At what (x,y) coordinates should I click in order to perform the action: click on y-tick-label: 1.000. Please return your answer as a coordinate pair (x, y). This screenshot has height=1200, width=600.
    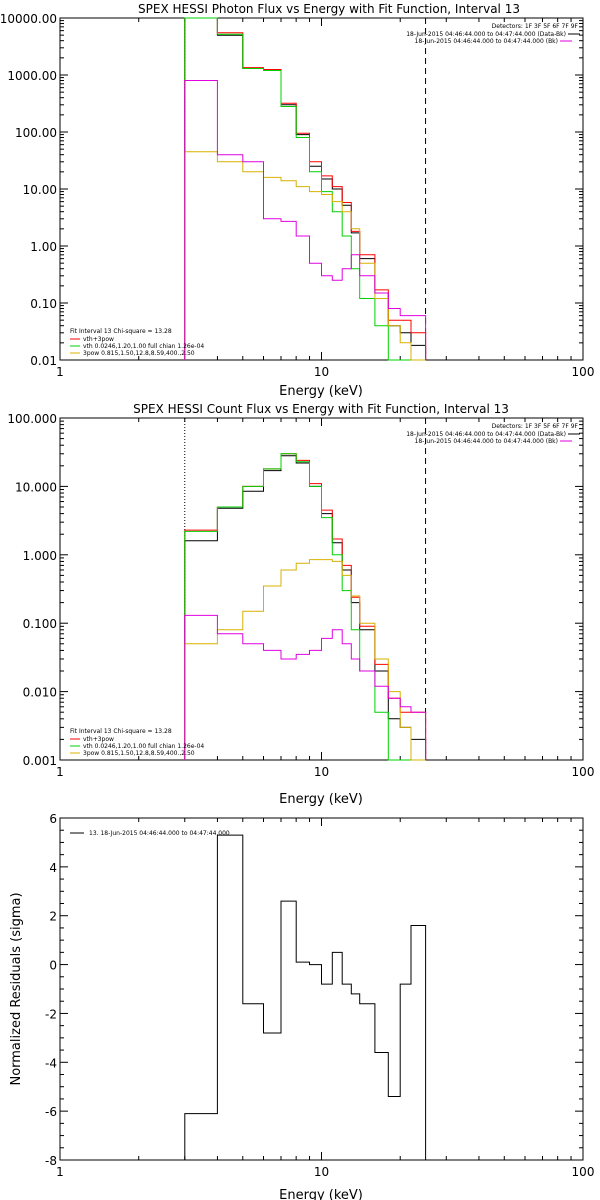
    Looking at the image, I should click on (40, 556).